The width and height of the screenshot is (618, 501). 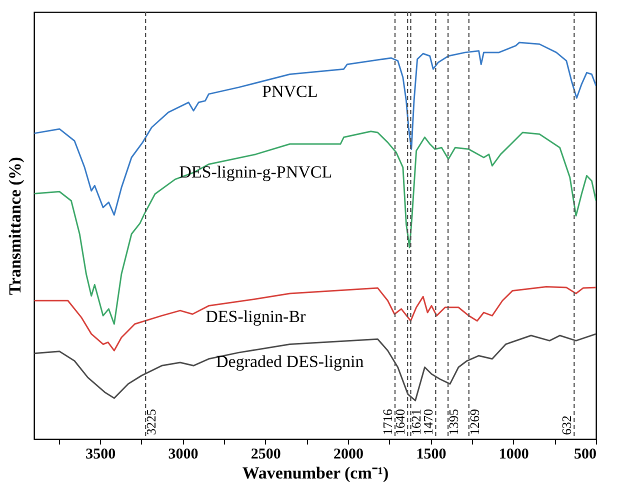 I want to click on x-tick-label: 1500, so click(x=431, y=454).